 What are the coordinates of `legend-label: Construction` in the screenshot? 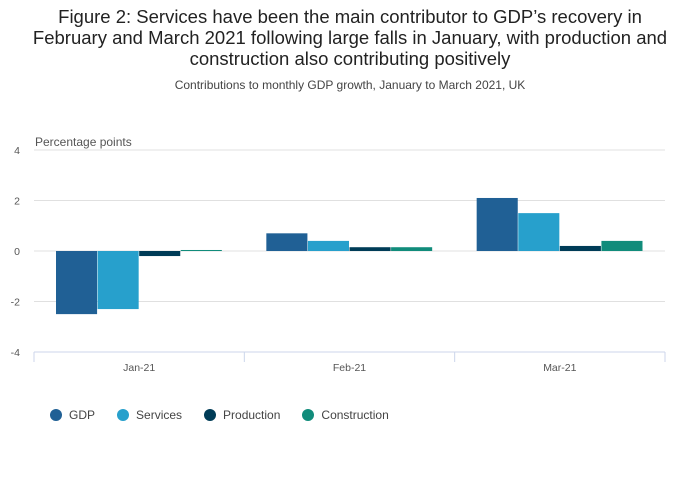 It's located at (355, 415).